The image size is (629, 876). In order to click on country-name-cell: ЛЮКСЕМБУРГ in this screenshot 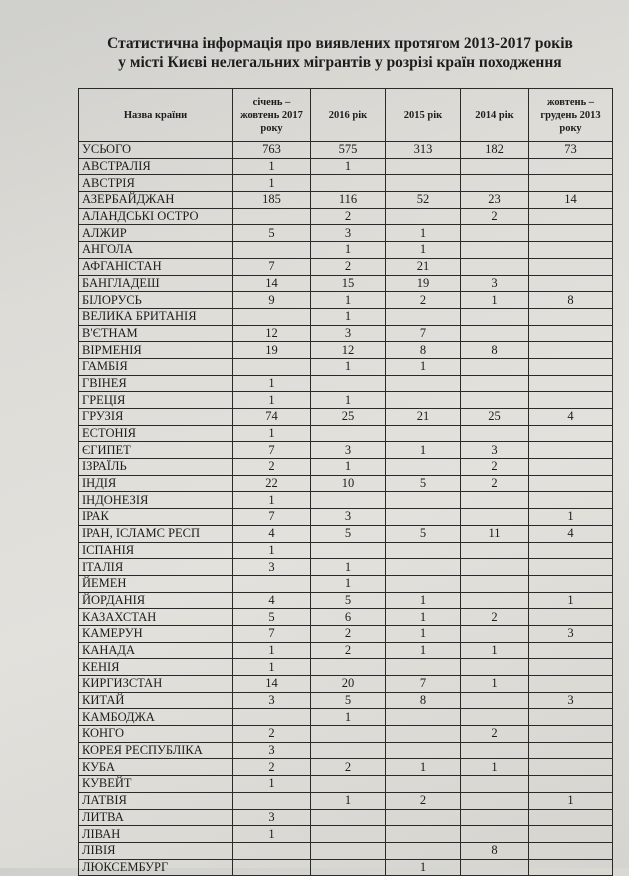, I will do `click(155, 867)`.